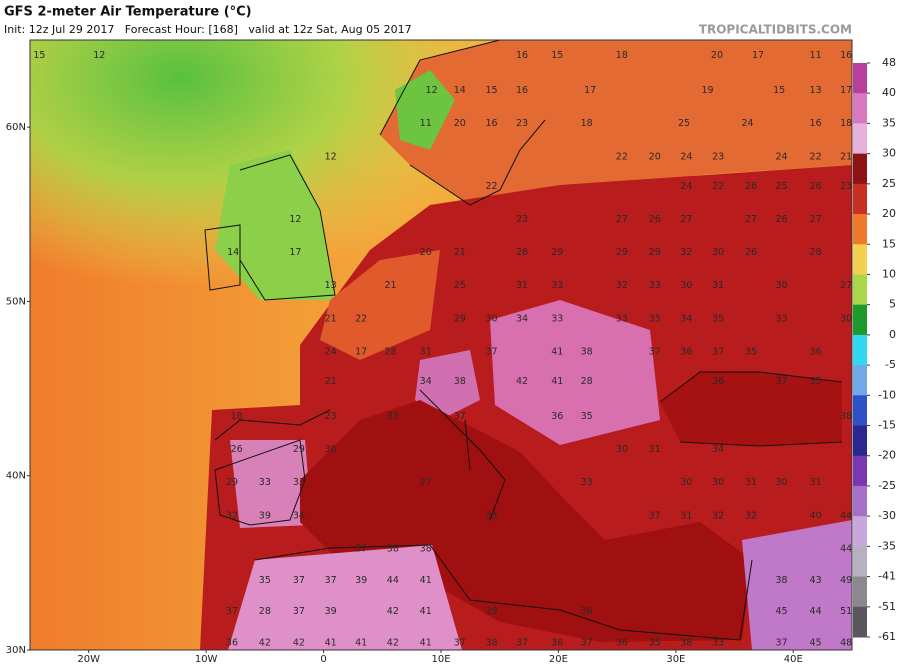 Image resolution: width=900 pixels, height=665 pixels. Describe the element at coordinates (271, 484) in the screenshot. I see `iberia-hot` at that location.